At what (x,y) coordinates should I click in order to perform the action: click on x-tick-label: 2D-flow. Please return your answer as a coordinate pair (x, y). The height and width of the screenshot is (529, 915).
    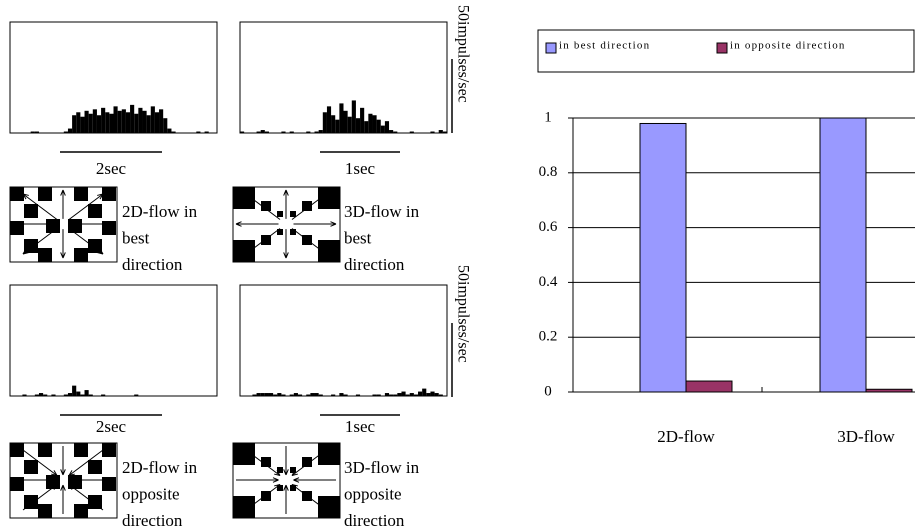
    Looking at the image, I should click on (686, 436).